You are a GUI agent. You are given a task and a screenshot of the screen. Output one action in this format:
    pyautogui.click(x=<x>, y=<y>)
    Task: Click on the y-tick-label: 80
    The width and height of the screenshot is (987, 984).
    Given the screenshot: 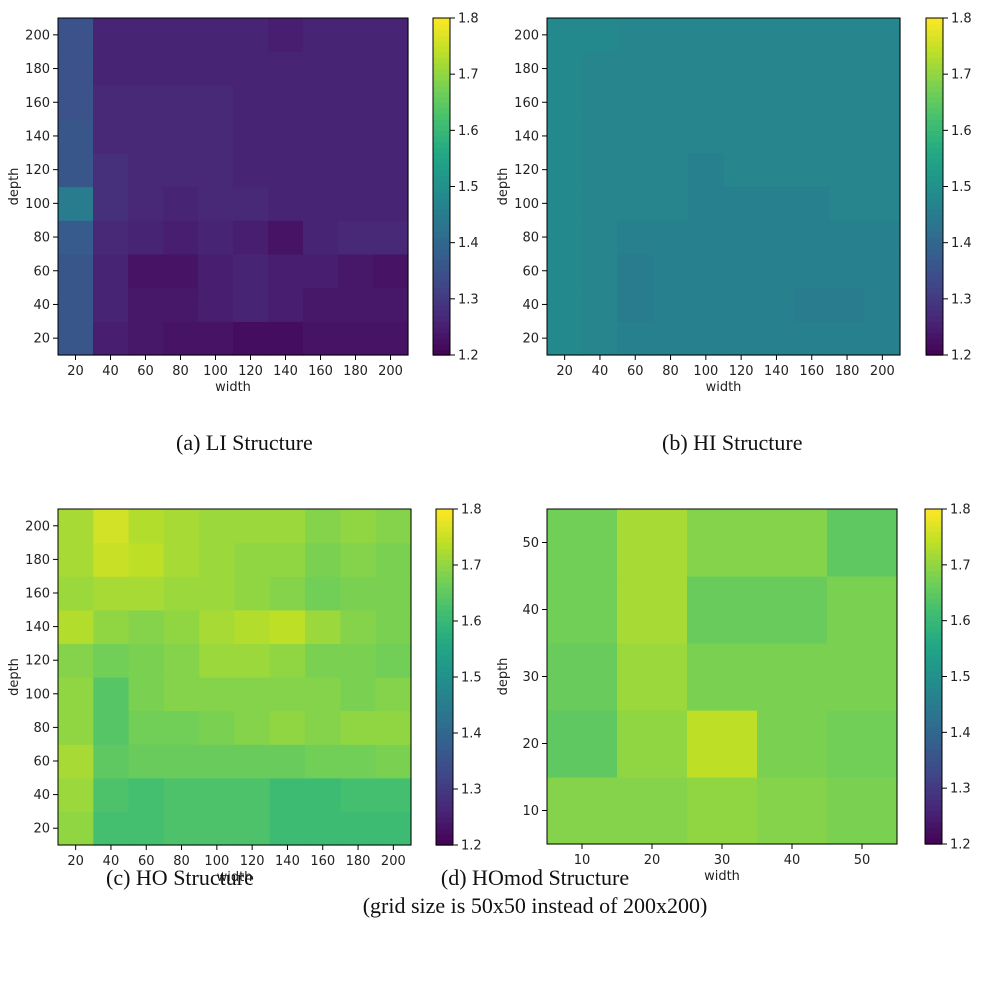 What is the action you would take?
    pyautogui.click(x=530, y=238)
    